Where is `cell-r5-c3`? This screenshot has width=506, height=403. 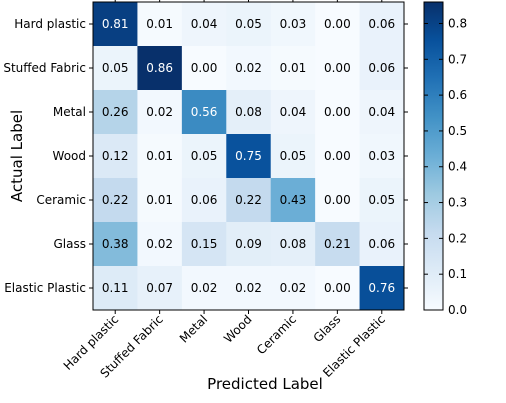
cell-r5-c3 is located at coordinates (249, 244).